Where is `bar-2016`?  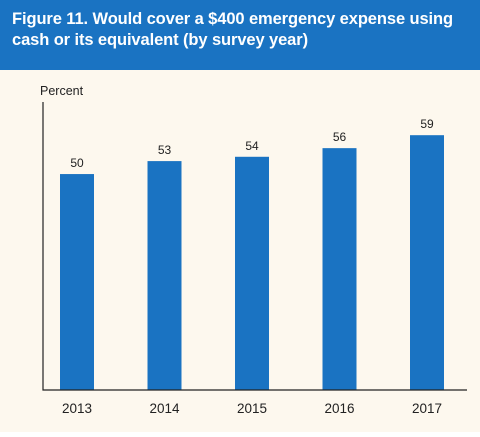 bar-2016 is located at coordinates (339, 269).